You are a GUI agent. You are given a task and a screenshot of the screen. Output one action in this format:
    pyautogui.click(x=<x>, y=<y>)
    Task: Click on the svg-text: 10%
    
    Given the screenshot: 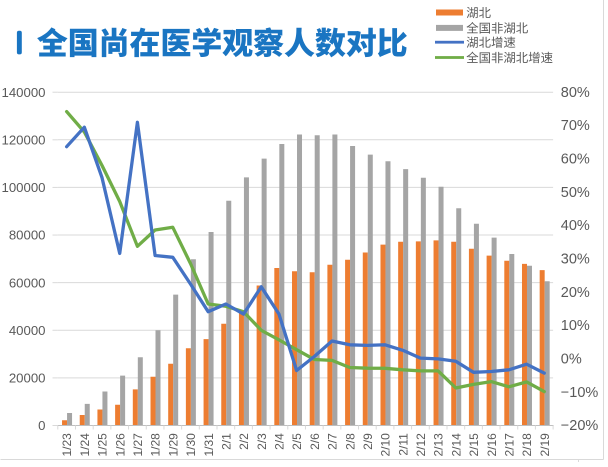 What is the action you would take?
    pyautogui.click(x=575, y=326)
    